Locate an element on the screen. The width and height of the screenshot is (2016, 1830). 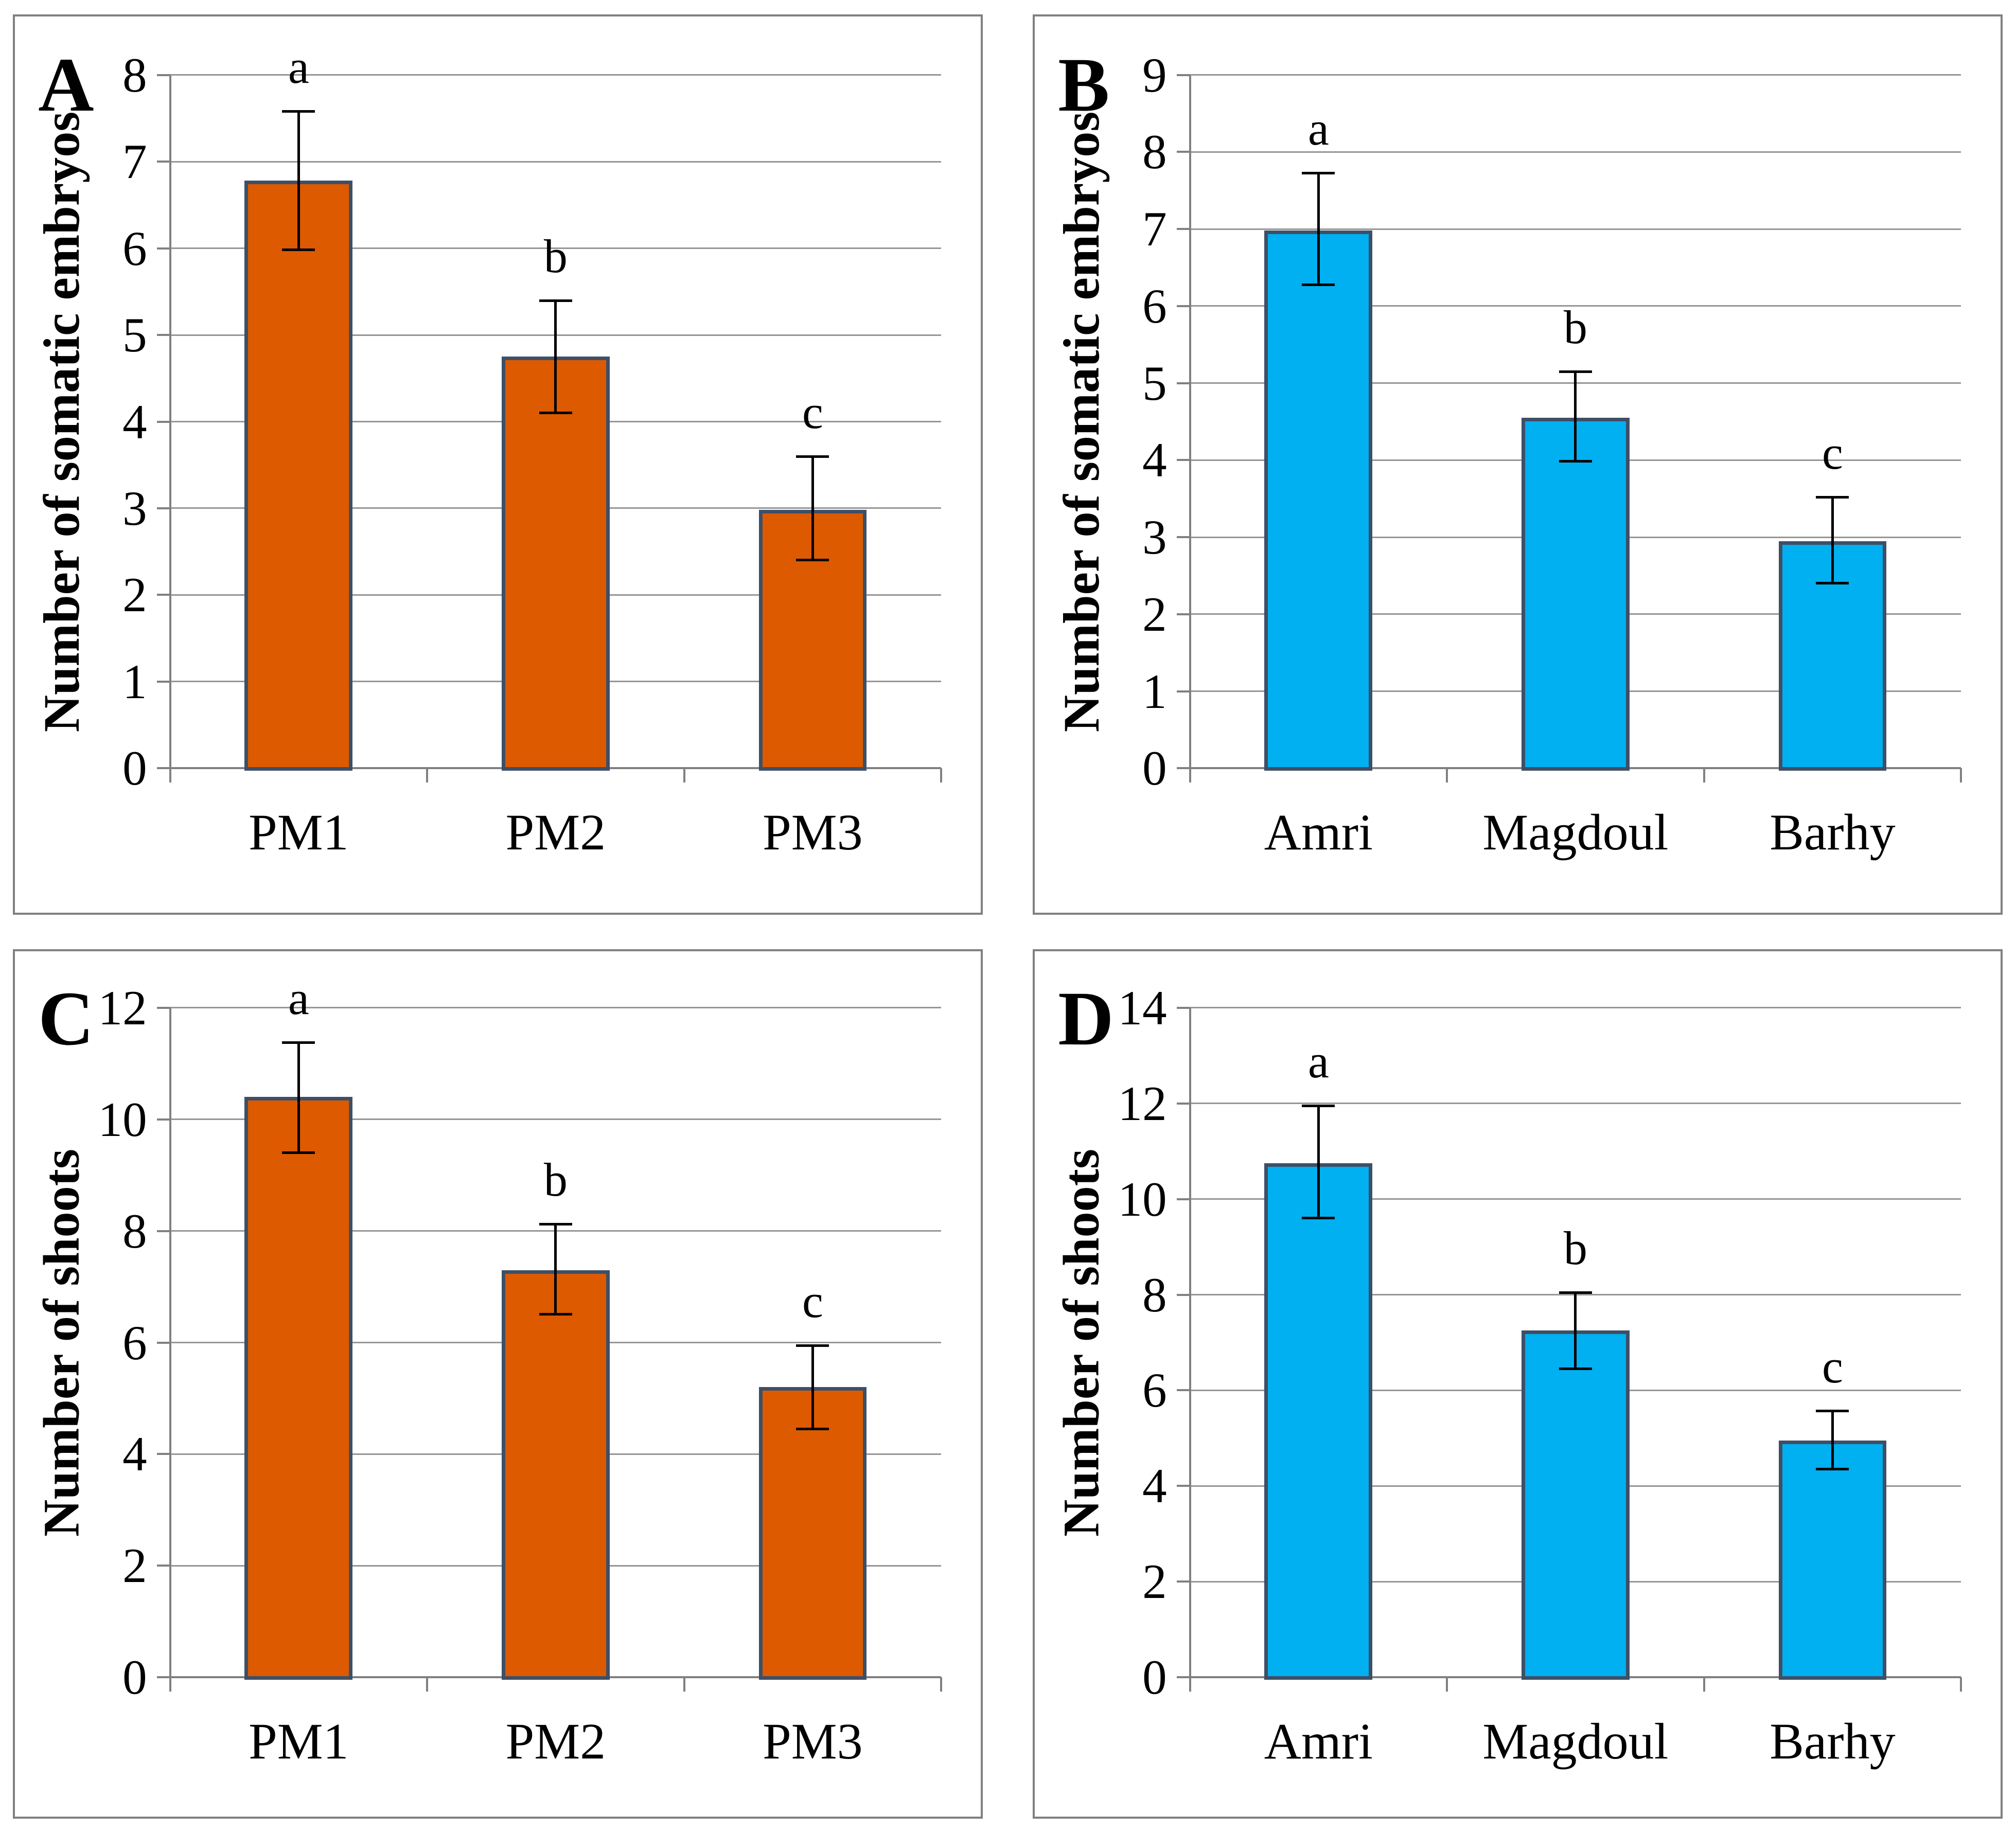
sig-letter-pm1: a is located at coordinates (298, 998).